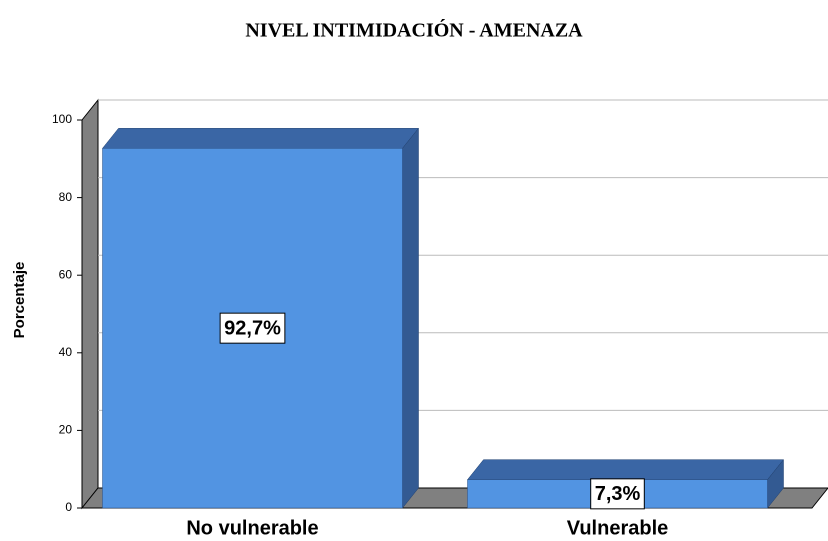  Describe the element at coordinates (66, 274) in the screenshot. I see `y-tick-label: 60` at that location.